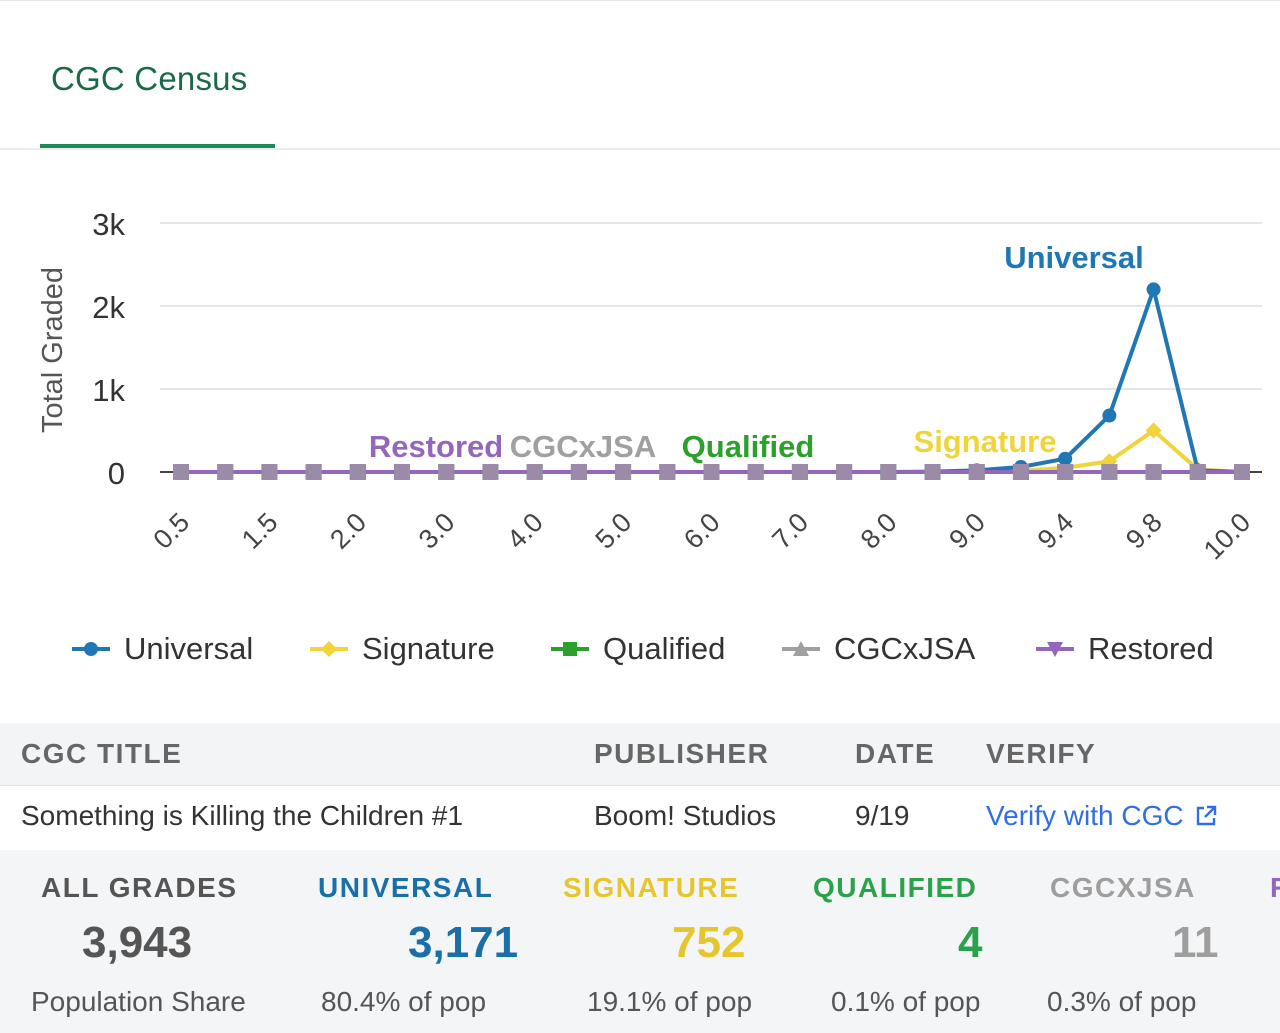 The image size is (1280, 1033). What do you see at coordinates (702, 531) in the screenshot?
I see `x-tick-label: 6.0` at bounding box center [702, 531].